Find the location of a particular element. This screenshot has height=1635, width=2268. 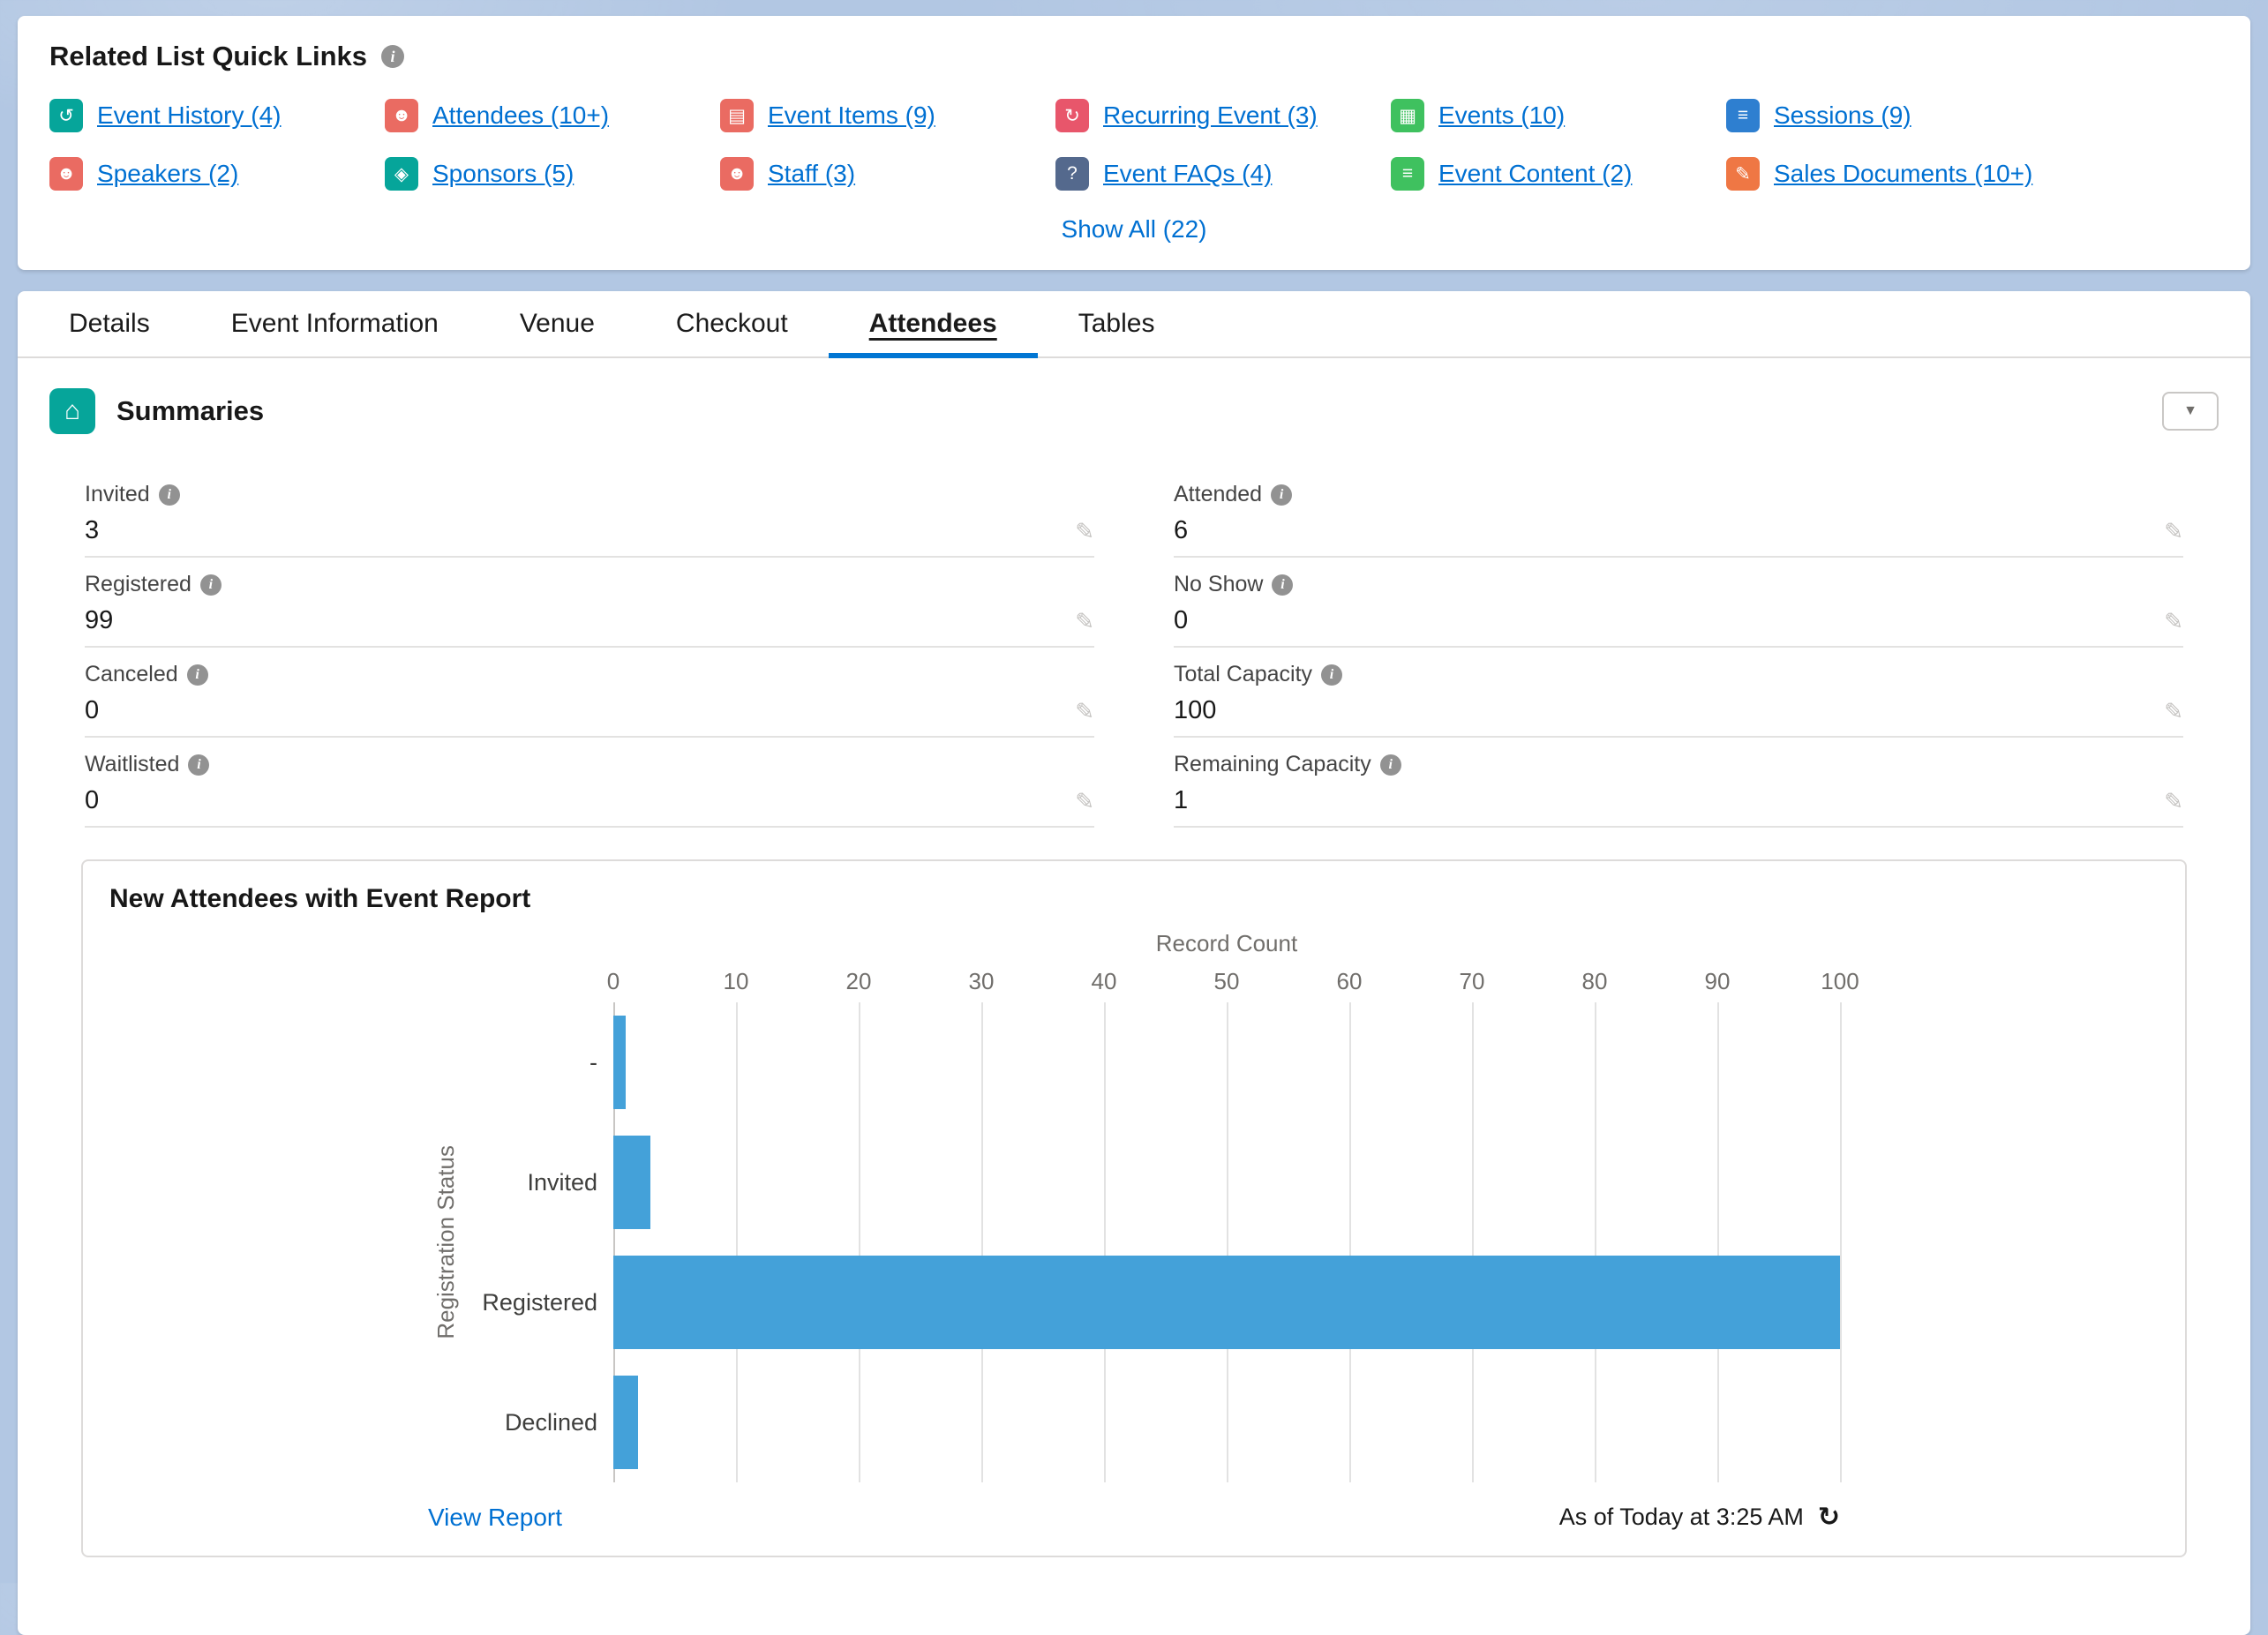

field-value-text: 100 is located at coordinates (1195, 710).